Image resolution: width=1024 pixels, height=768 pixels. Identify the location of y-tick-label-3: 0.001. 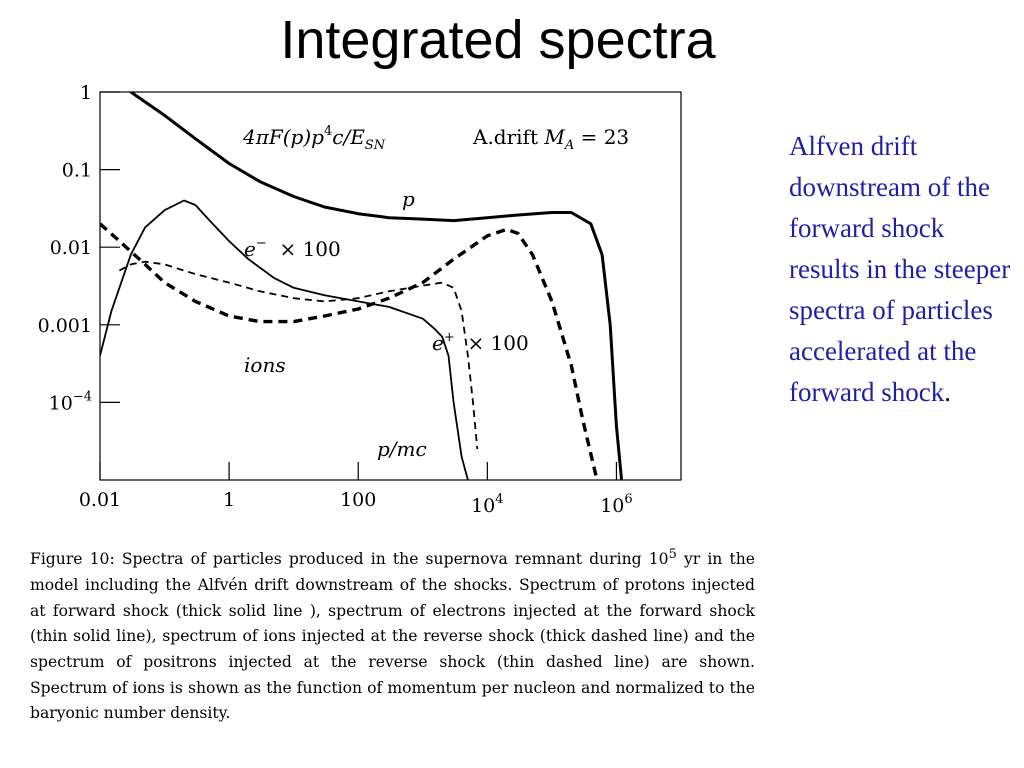
(65, 326).